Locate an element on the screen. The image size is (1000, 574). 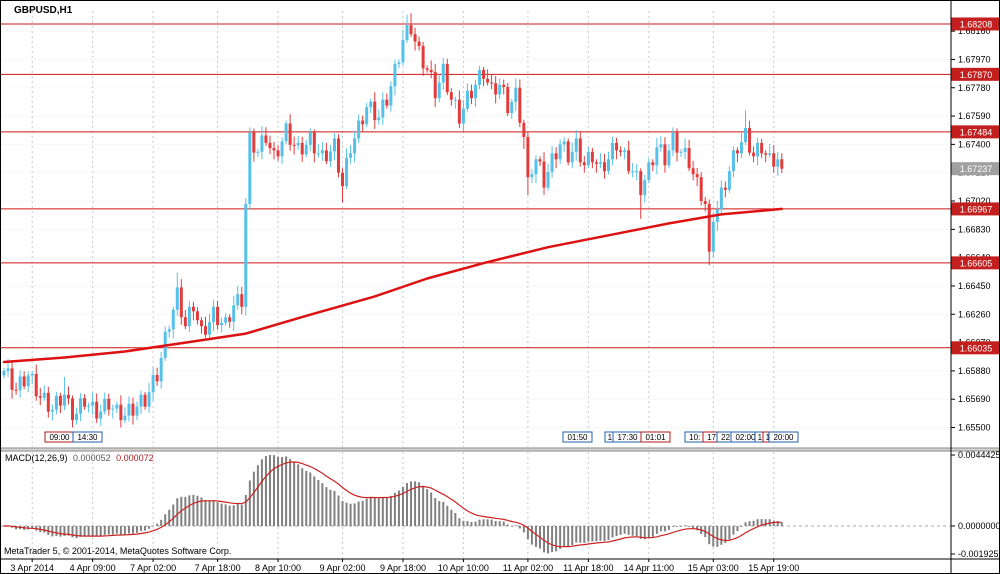
price-tick-label: 1.67020 is located at coordinates (974, 201).